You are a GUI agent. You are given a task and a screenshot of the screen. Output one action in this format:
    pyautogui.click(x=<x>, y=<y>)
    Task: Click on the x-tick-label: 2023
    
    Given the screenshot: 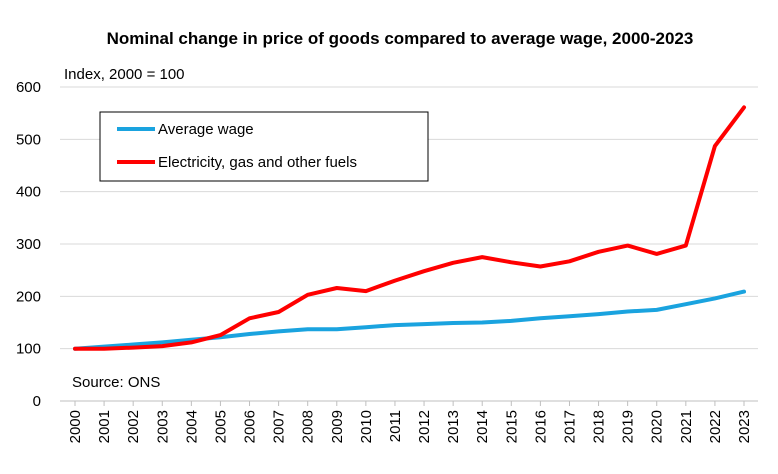 What is the action you would take?
    pyautogui.click(x=744, y=426)
    